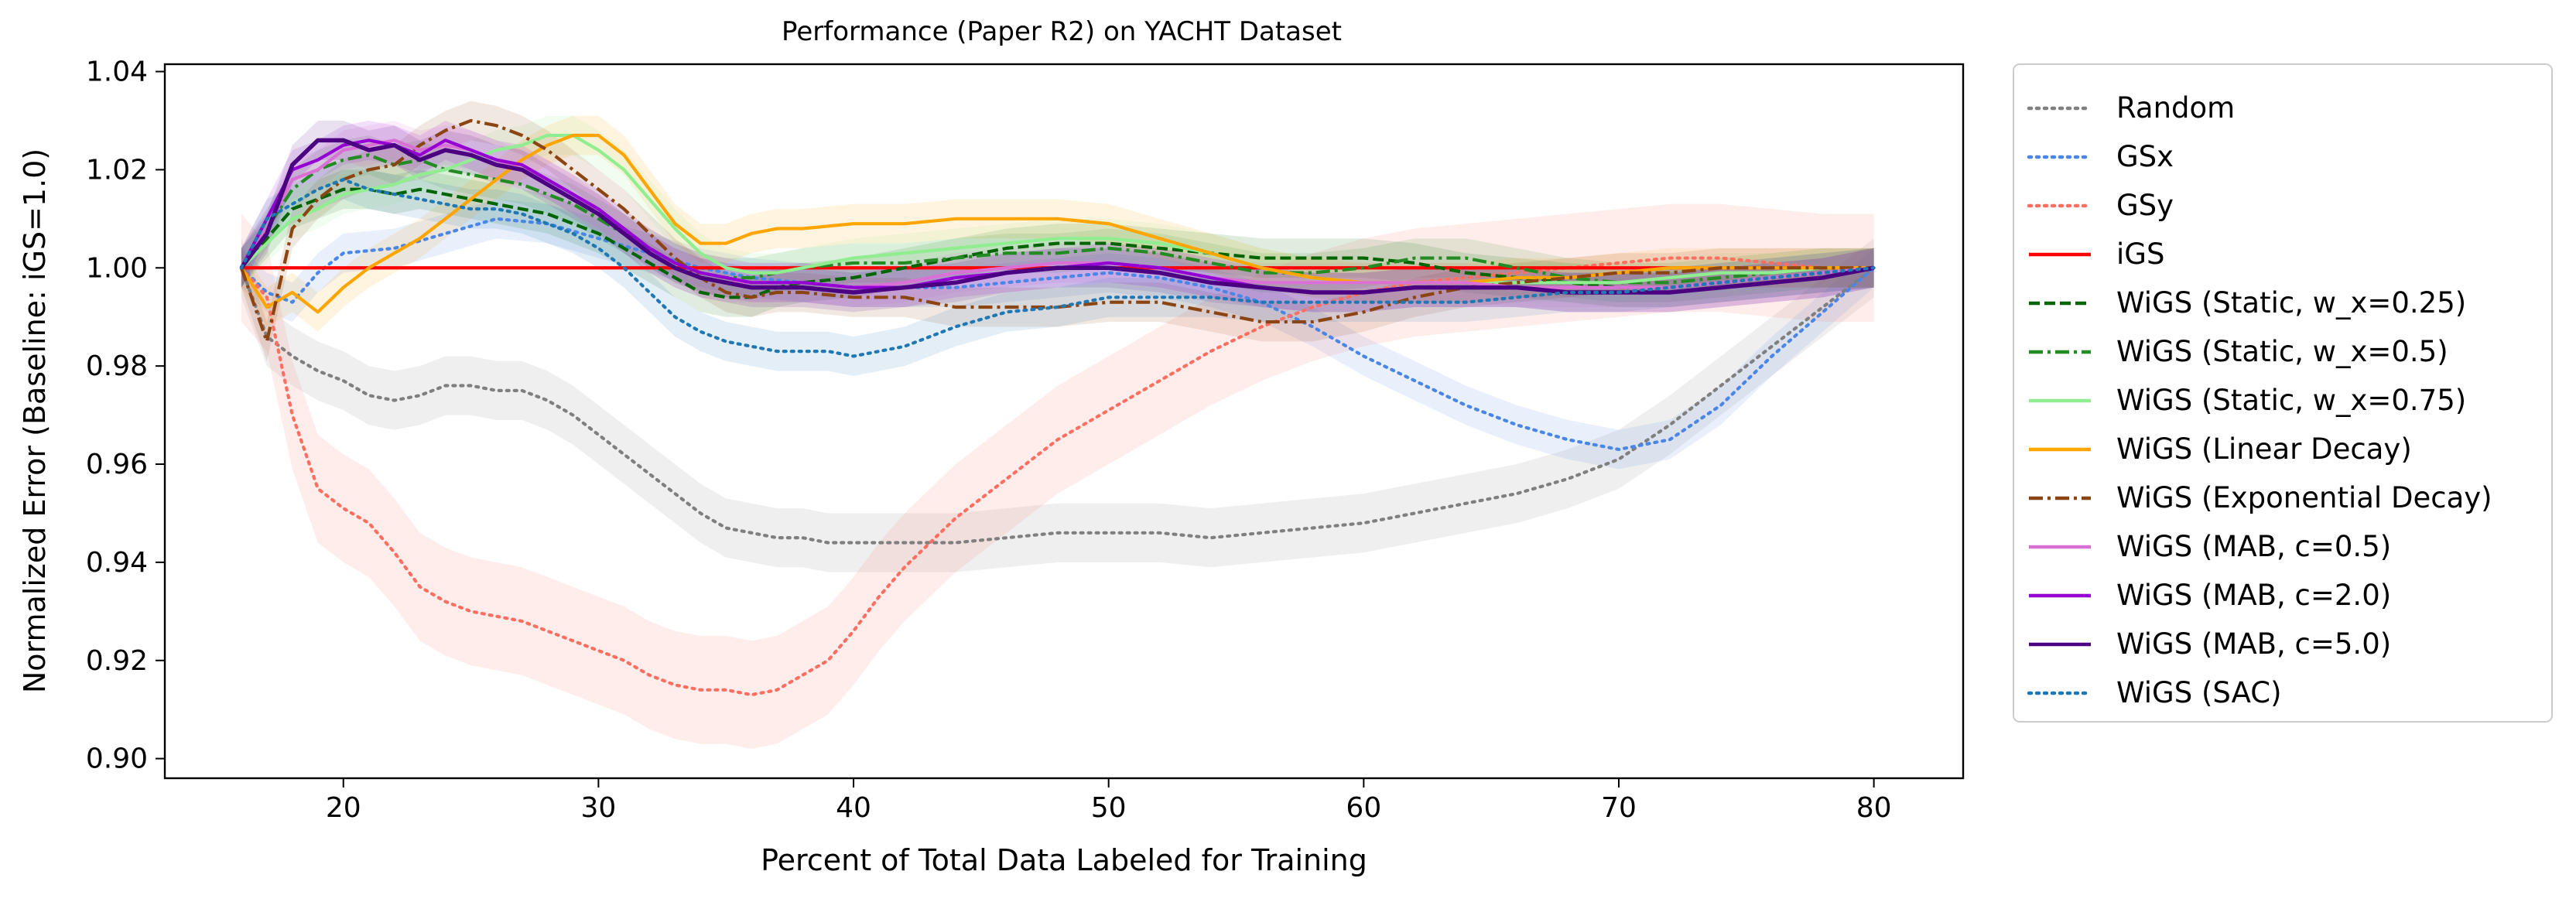 This screenshot has width=2576, height=902. Describe the element at coordinates (854, 808) in the screenshot. I see `x-tick-label: 40` at that location.